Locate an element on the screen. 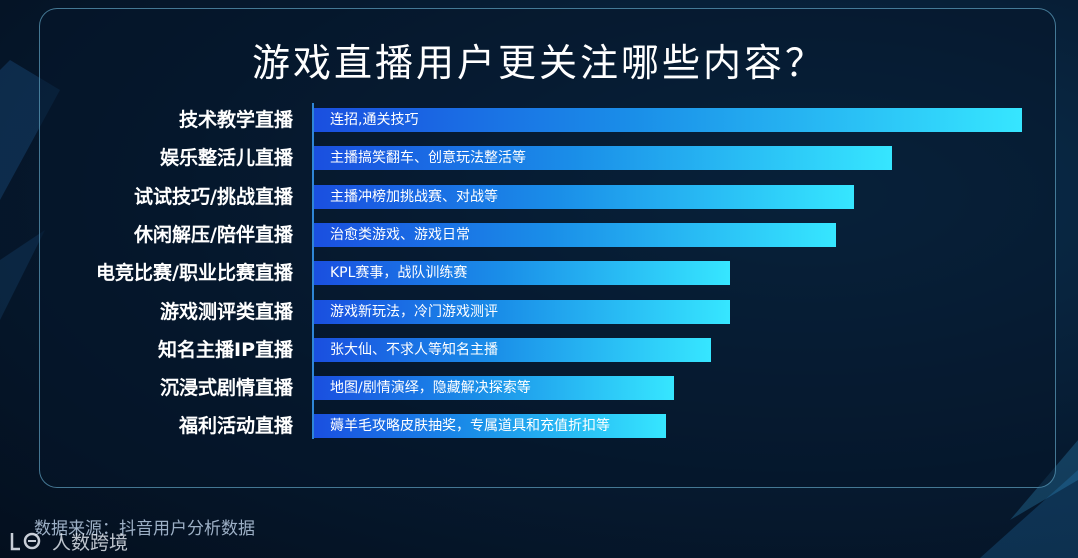 The height and width of the screenshot is (558, 1078). bar-row: 知名主播IP直播 张大仙、不求人等知名主播 is located at coordinates (539, 349).